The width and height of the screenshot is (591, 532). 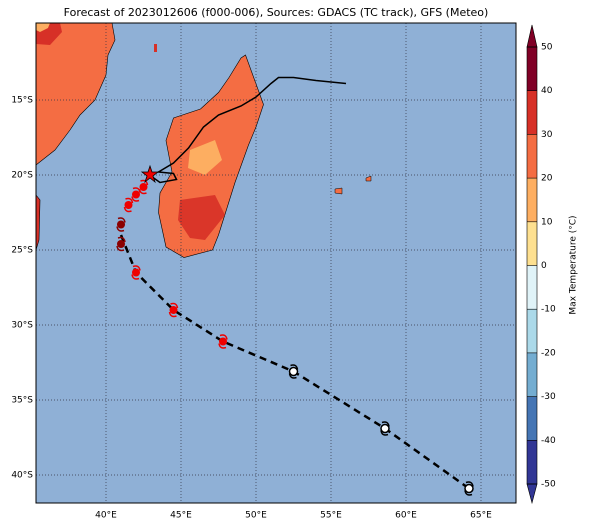 I want to click on lon-label: 60°E, so click(x=406, y=516).